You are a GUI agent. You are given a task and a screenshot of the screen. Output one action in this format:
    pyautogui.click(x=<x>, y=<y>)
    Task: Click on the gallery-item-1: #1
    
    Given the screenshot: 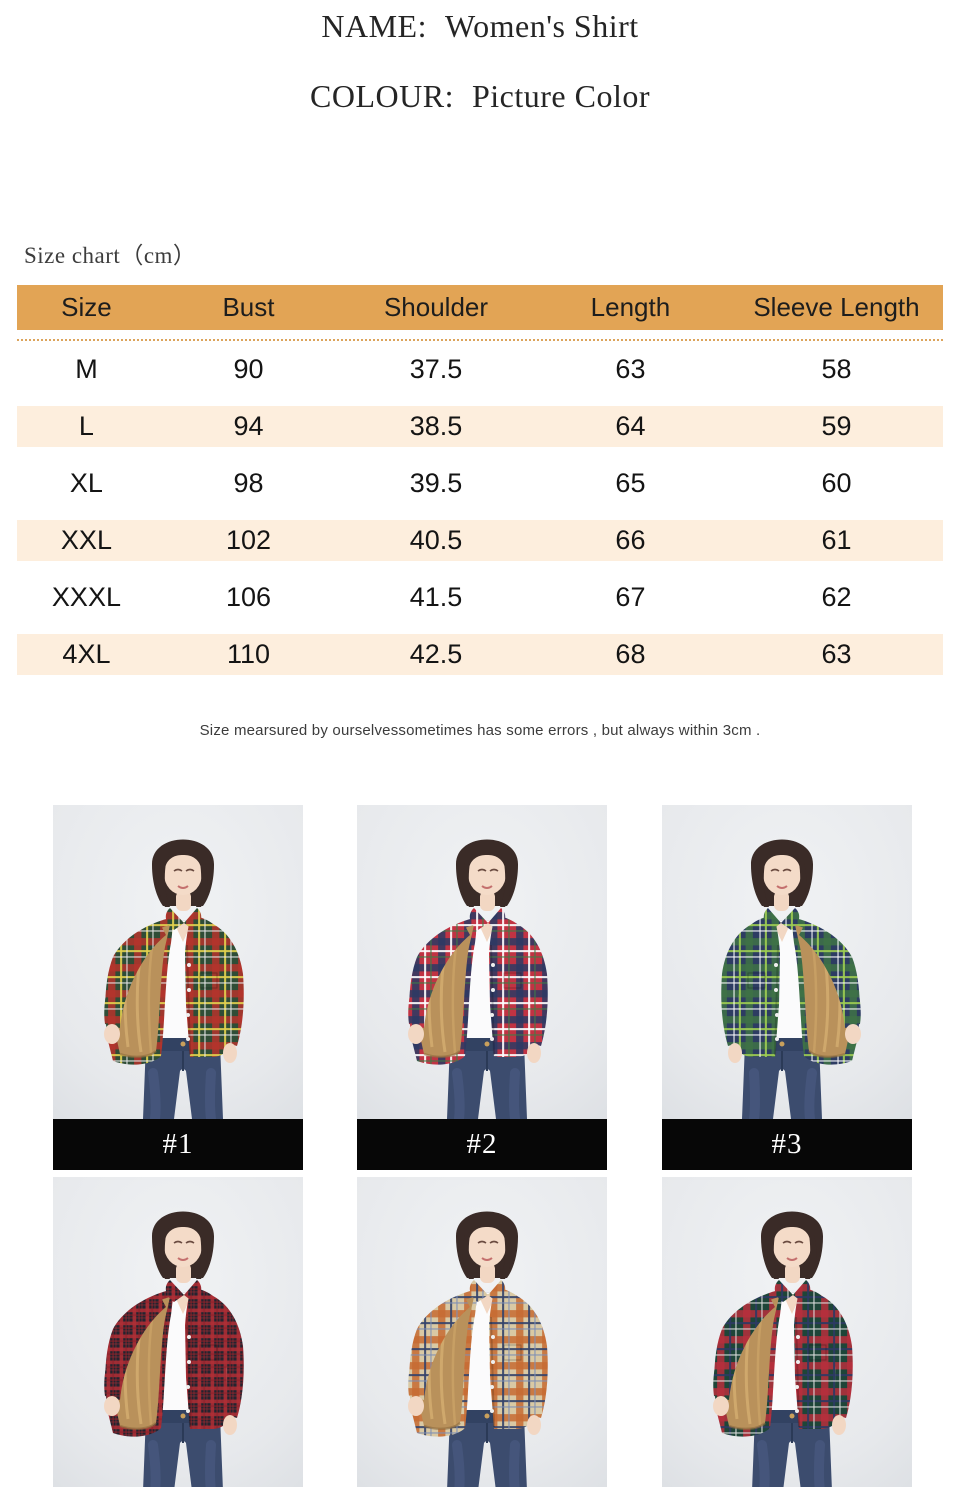 What is the action you would take?
    pyautogui.click(x=178, y=987)
    